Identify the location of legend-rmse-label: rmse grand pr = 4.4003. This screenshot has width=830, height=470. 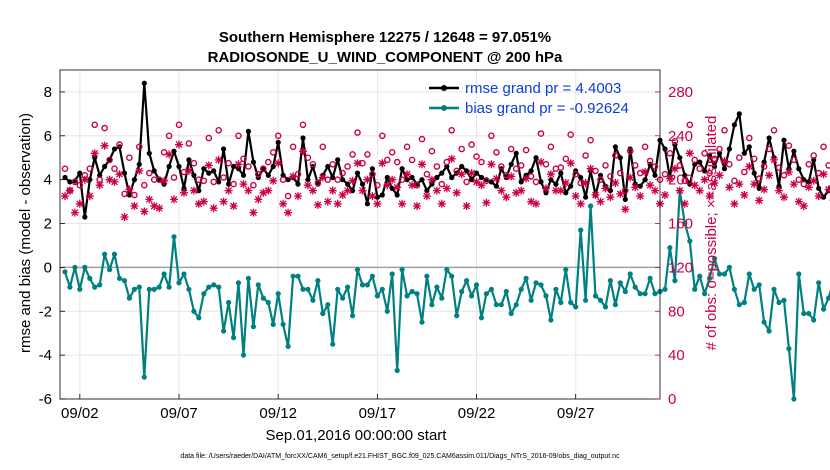
(543, 88).